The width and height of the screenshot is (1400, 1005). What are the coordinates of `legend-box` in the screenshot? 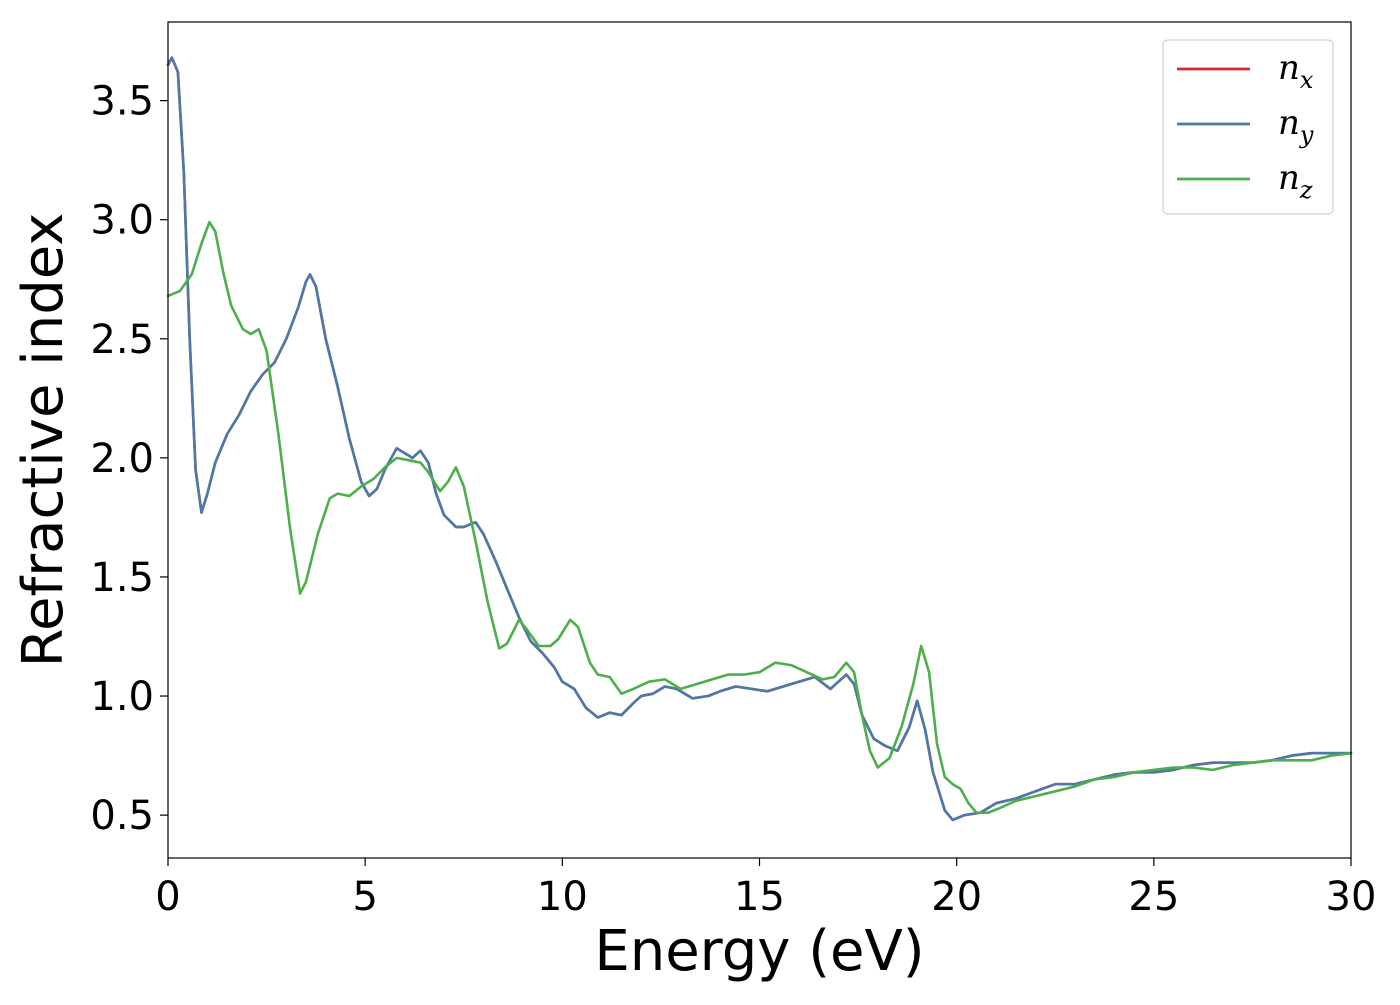 It's located at (1248, 127).